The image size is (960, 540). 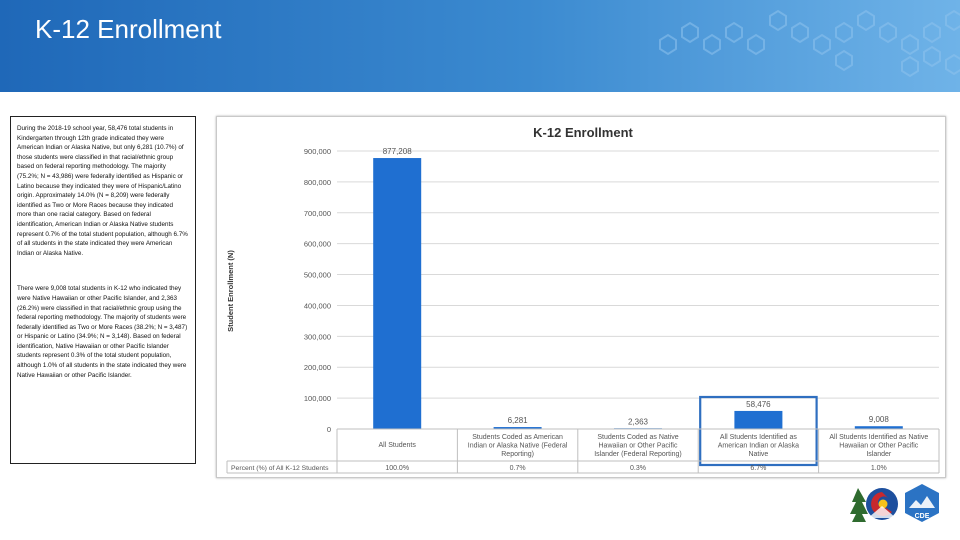 I want to click on bar-value-label: 9,008, so click(x=879, y=419).